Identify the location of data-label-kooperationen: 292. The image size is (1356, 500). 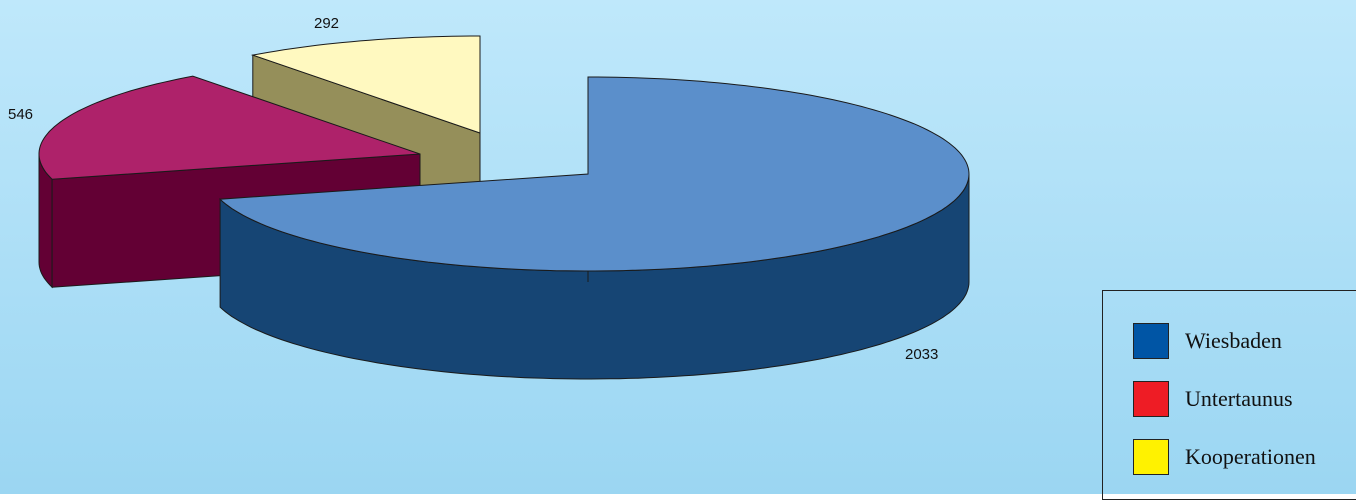
(326, 23).